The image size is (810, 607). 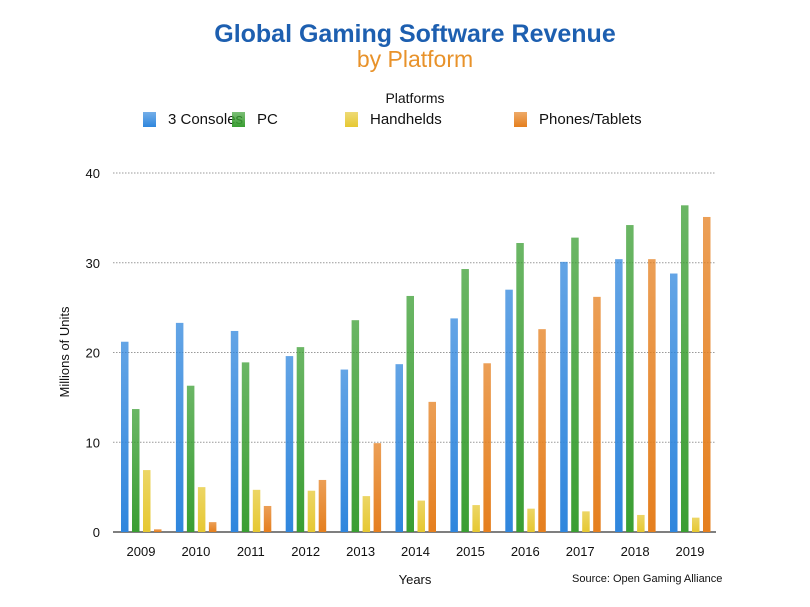 What do you see at coordinates (141, 551) in the screenshot?
I see `x-tick-label: 2009` at bounding box center [141, 551].